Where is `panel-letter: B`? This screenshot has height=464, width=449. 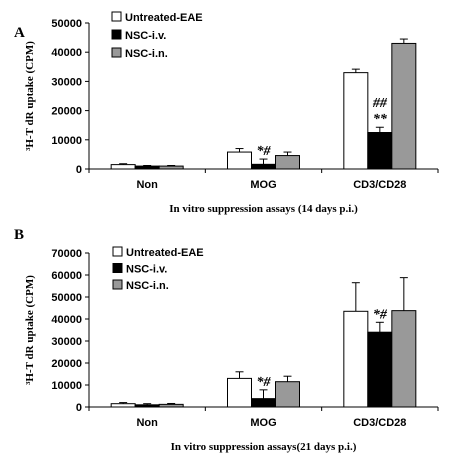 panel-letter: B is located at coordinates (19, 235).